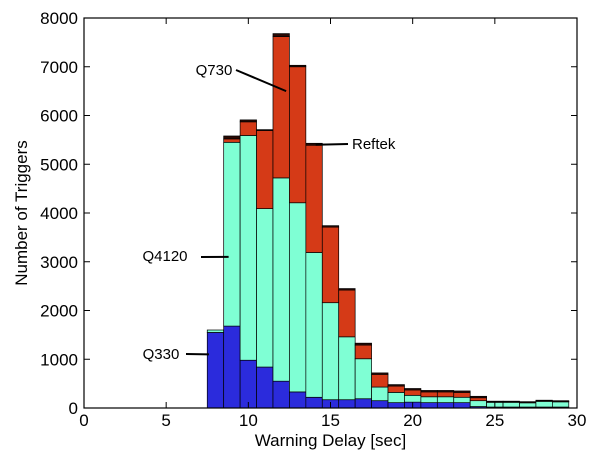 The height and width of the screenshot is (456, 590). I want to click on y-tick-label: 0, so click(73, 408).